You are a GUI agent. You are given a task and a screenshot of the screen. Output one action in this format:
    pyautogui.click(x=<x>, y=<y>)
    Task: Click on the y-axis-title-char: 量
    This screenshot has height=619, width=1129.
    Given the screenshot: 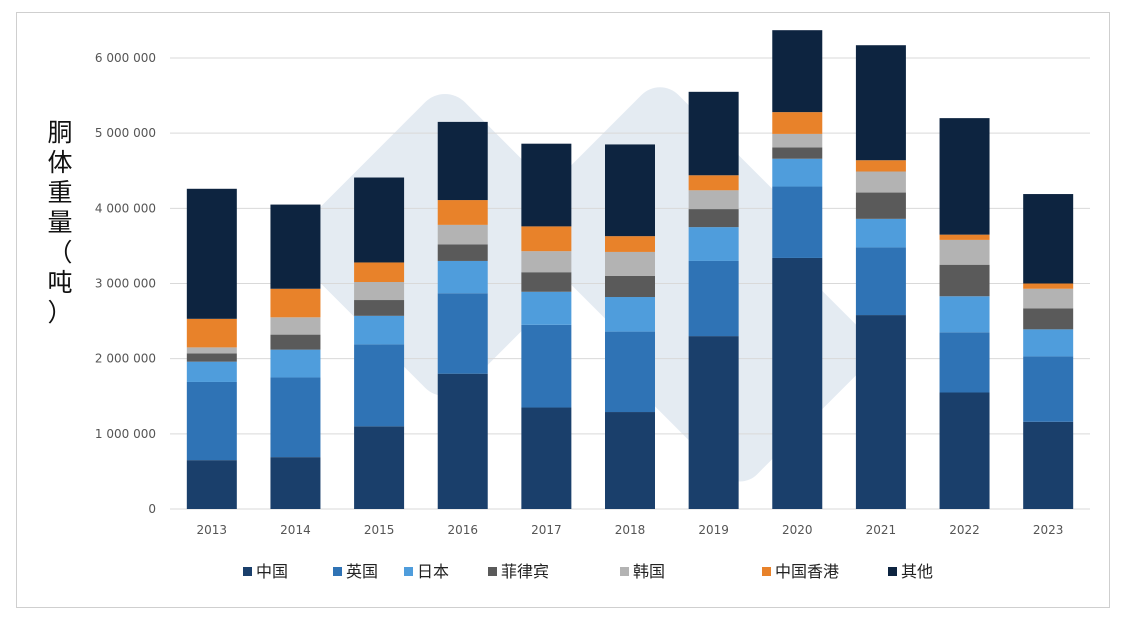 What is the action you would take?
    pyautogui.click(x=60, y=222)
    